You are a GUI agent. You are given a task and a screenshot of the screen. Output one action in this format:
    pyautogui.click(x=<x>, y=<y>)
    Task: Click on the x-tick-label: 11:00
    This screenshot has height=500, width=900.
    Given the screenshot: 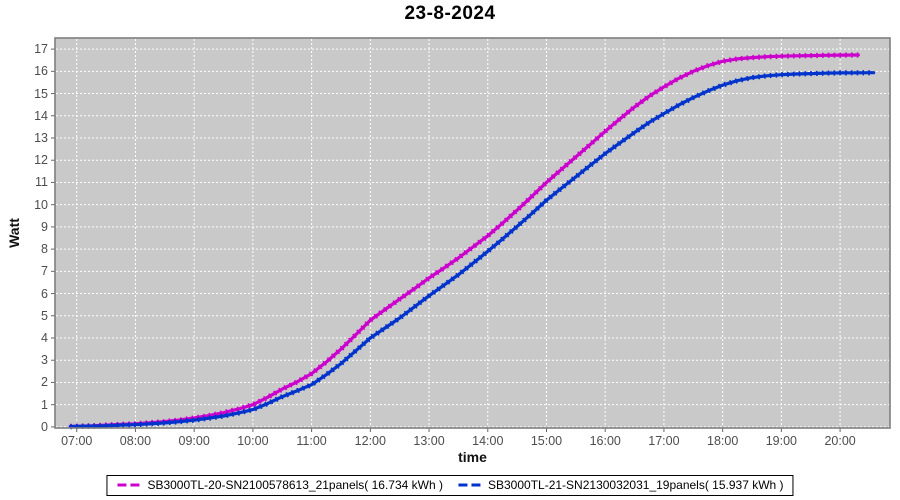 What is the action you would take?
    pyautogui.click(x=311, y=441)
    